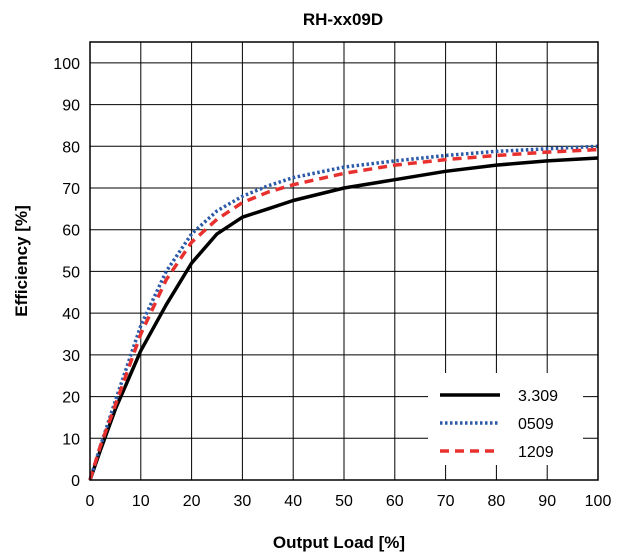  Describe the element at coordinates (243, 501) in the screenshot. I see `x-tick-label: 30` at that location.